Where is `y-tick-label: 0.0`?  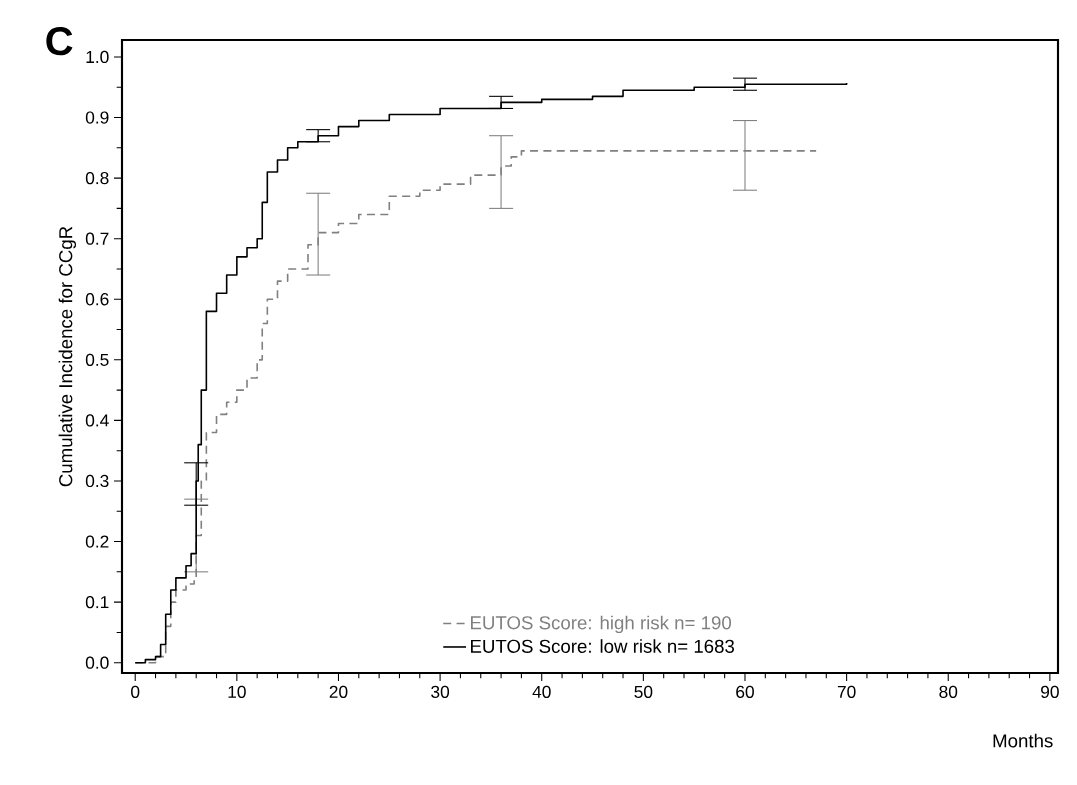 y-tick-label: 0.0 is located at coordinates (97, 662).